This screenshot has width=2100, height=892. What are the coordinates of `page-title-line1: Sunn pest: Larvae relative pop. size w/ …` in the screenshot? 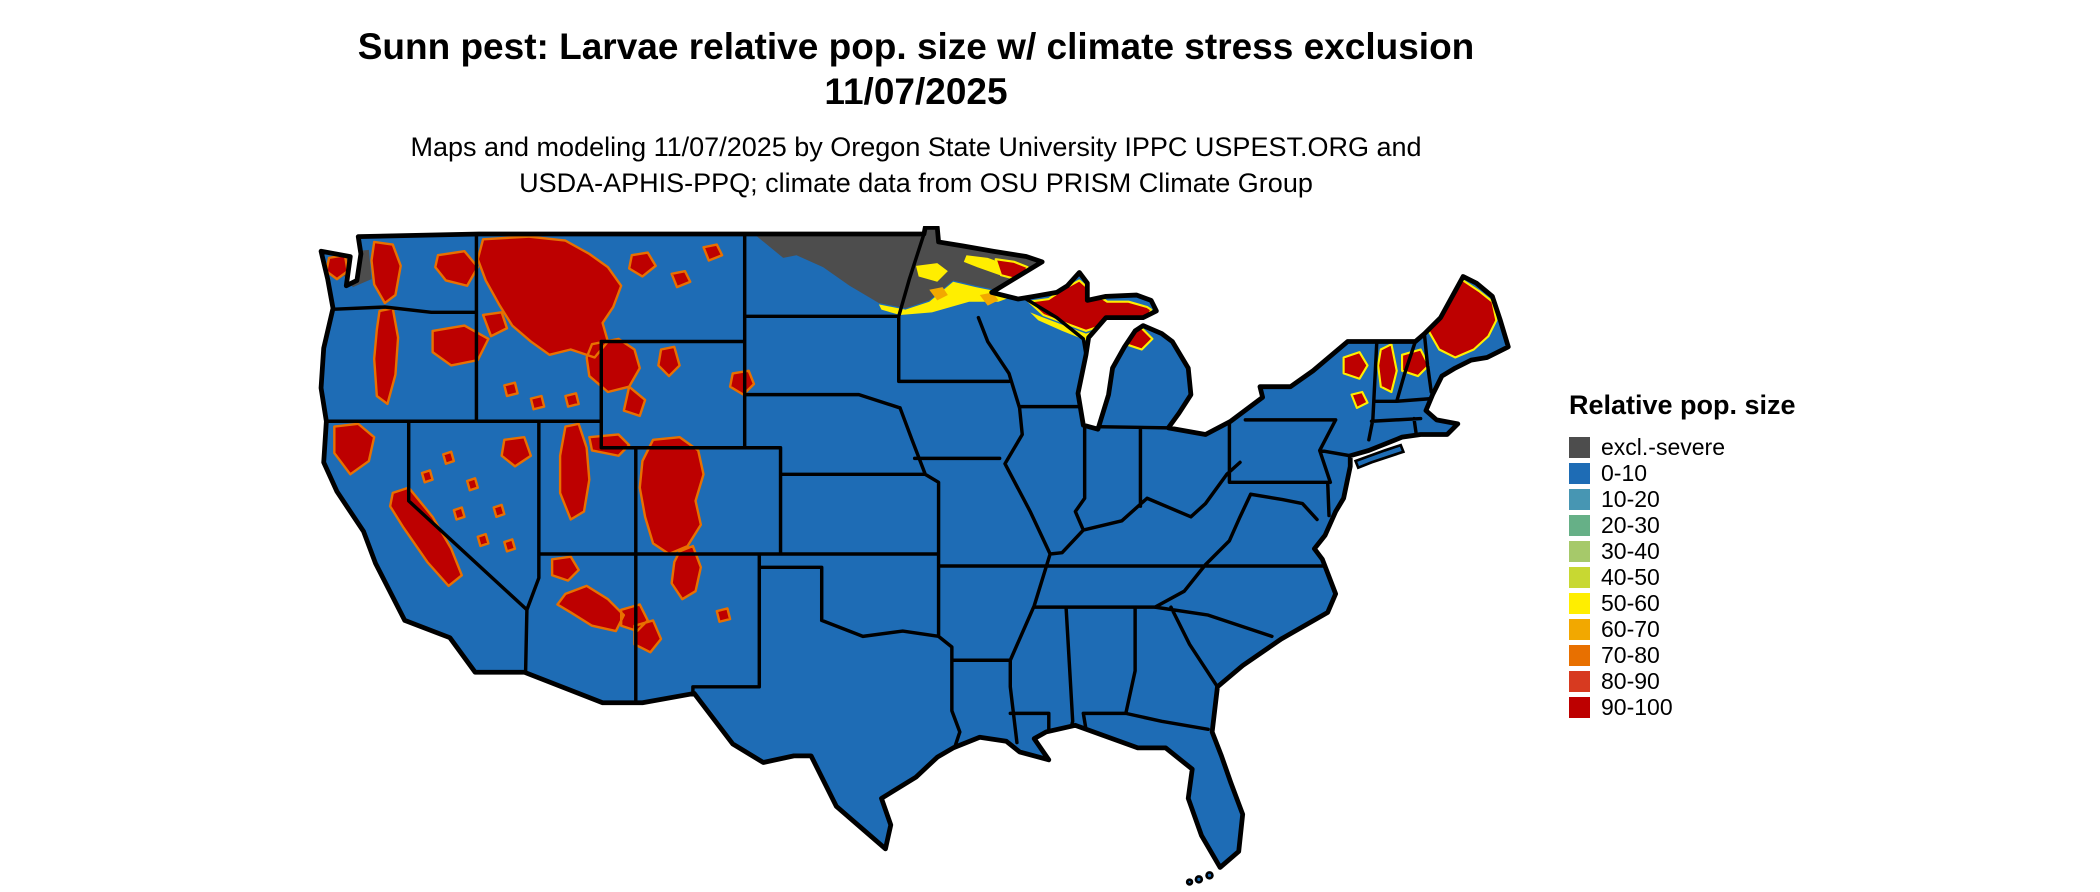 It's located at (916, 46).